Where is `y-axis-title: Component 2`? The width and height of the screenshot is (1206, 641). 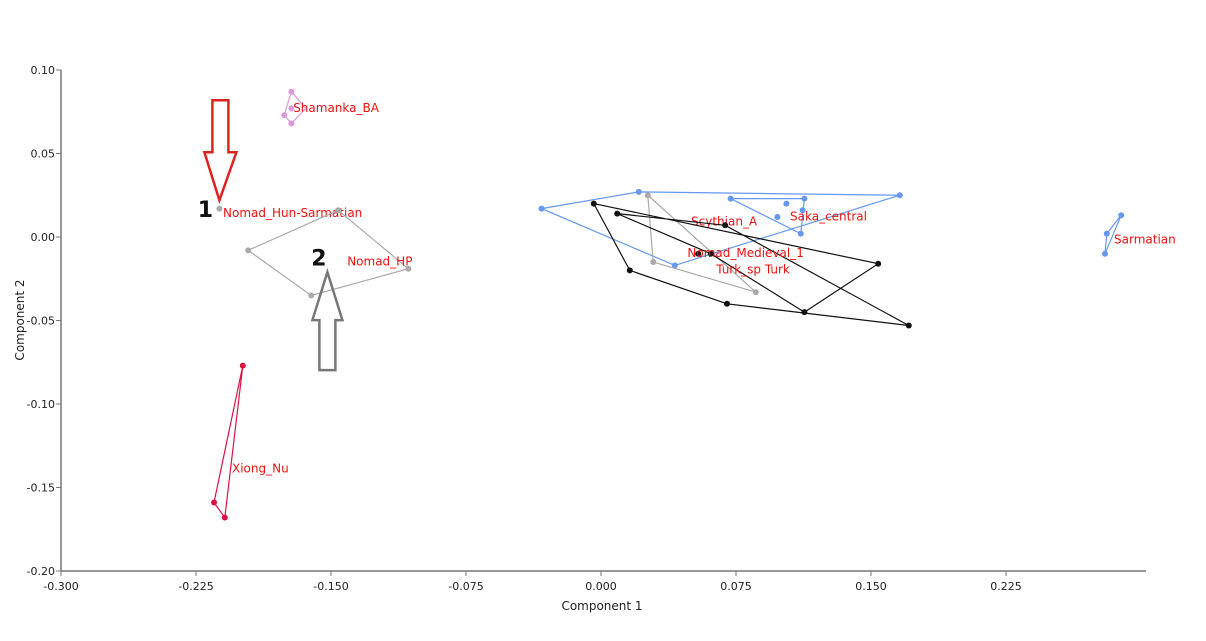
y-axis-title: Component 2 is located at coordinates (20, 319).